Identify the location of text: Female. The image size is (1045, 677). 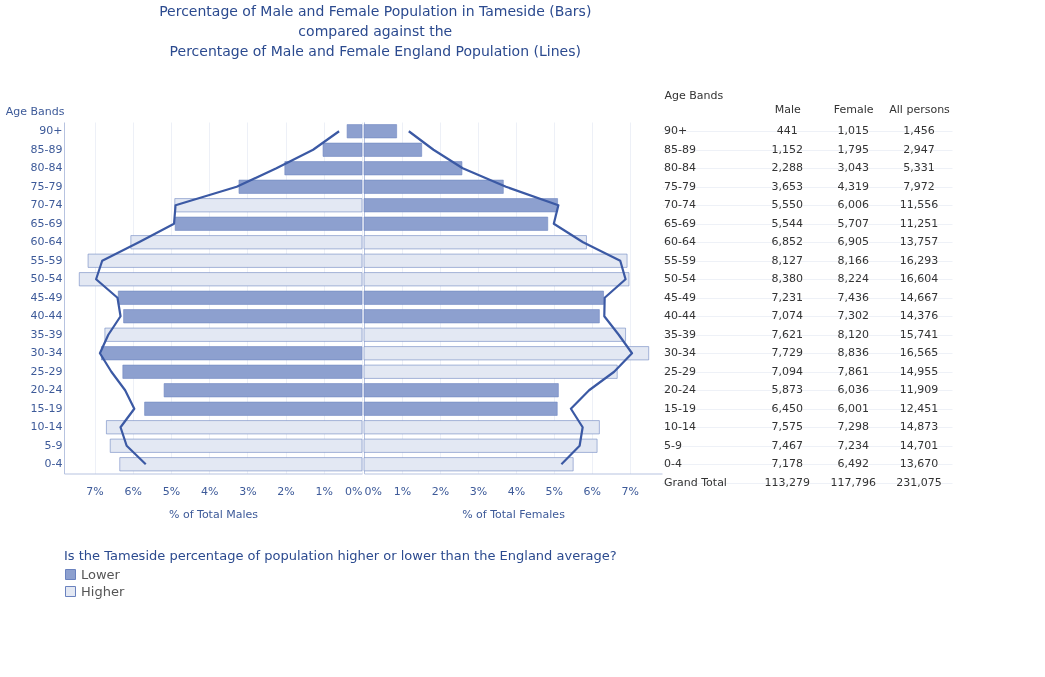
(853, 109).